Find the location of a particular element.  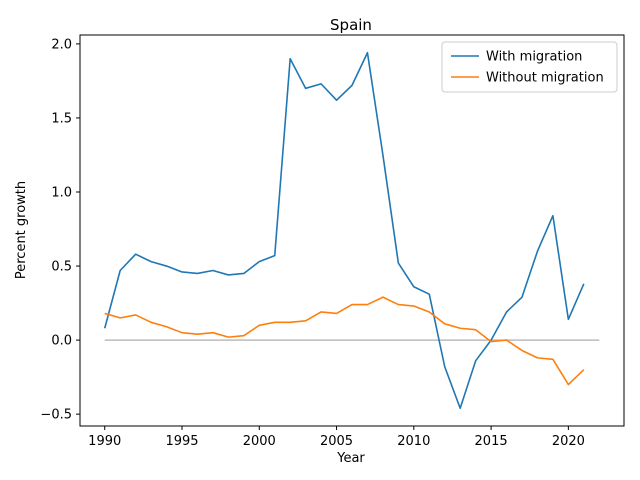

legend-label: With migration is located at coordinates (534, 57).